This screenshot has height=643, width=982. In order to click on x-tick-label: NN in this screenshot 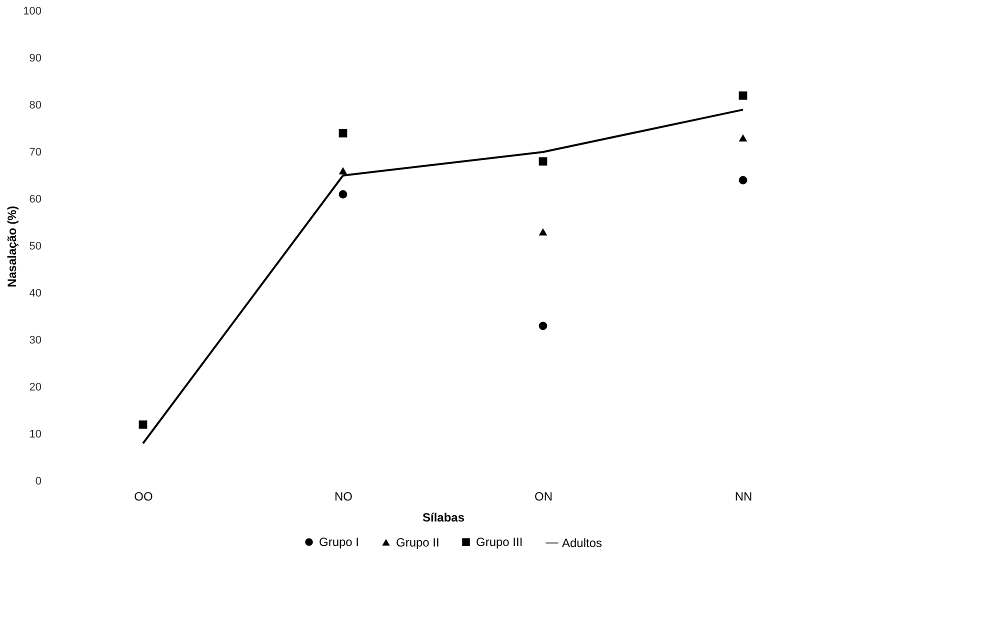, I will do `click(743, 497)`.